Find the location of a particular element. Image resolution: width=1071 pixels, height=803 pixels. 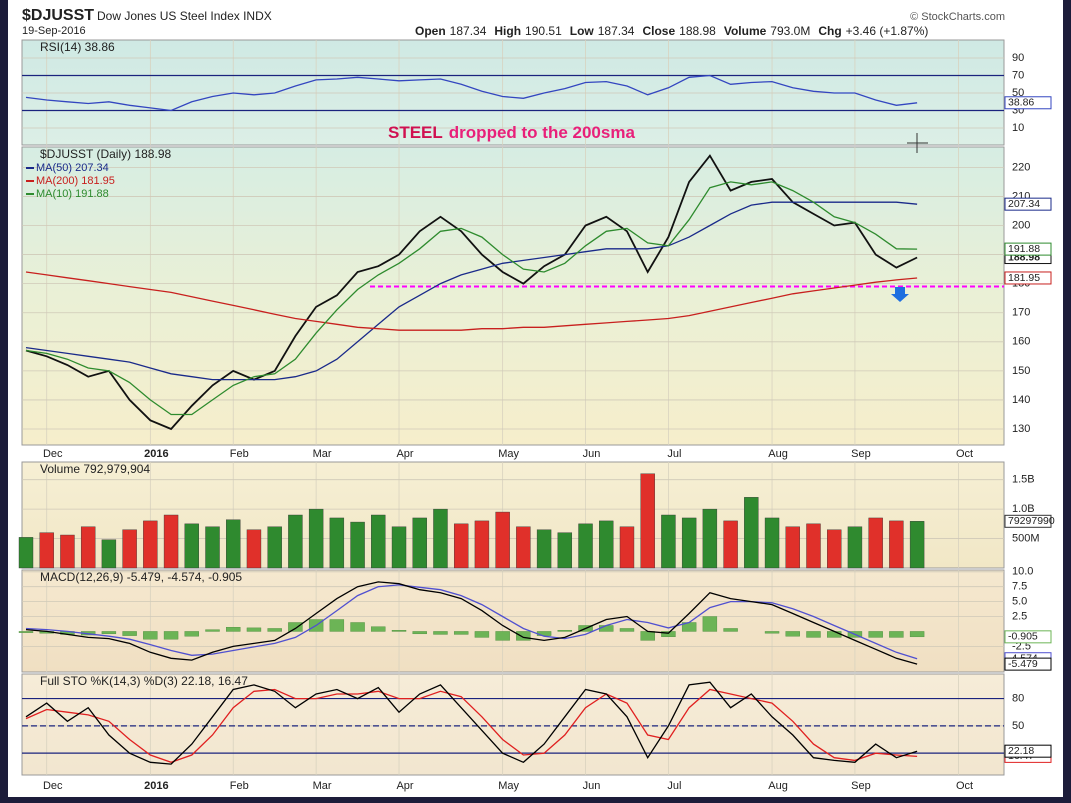

quote-value: 187.34 is located at coordinates (616, 31).